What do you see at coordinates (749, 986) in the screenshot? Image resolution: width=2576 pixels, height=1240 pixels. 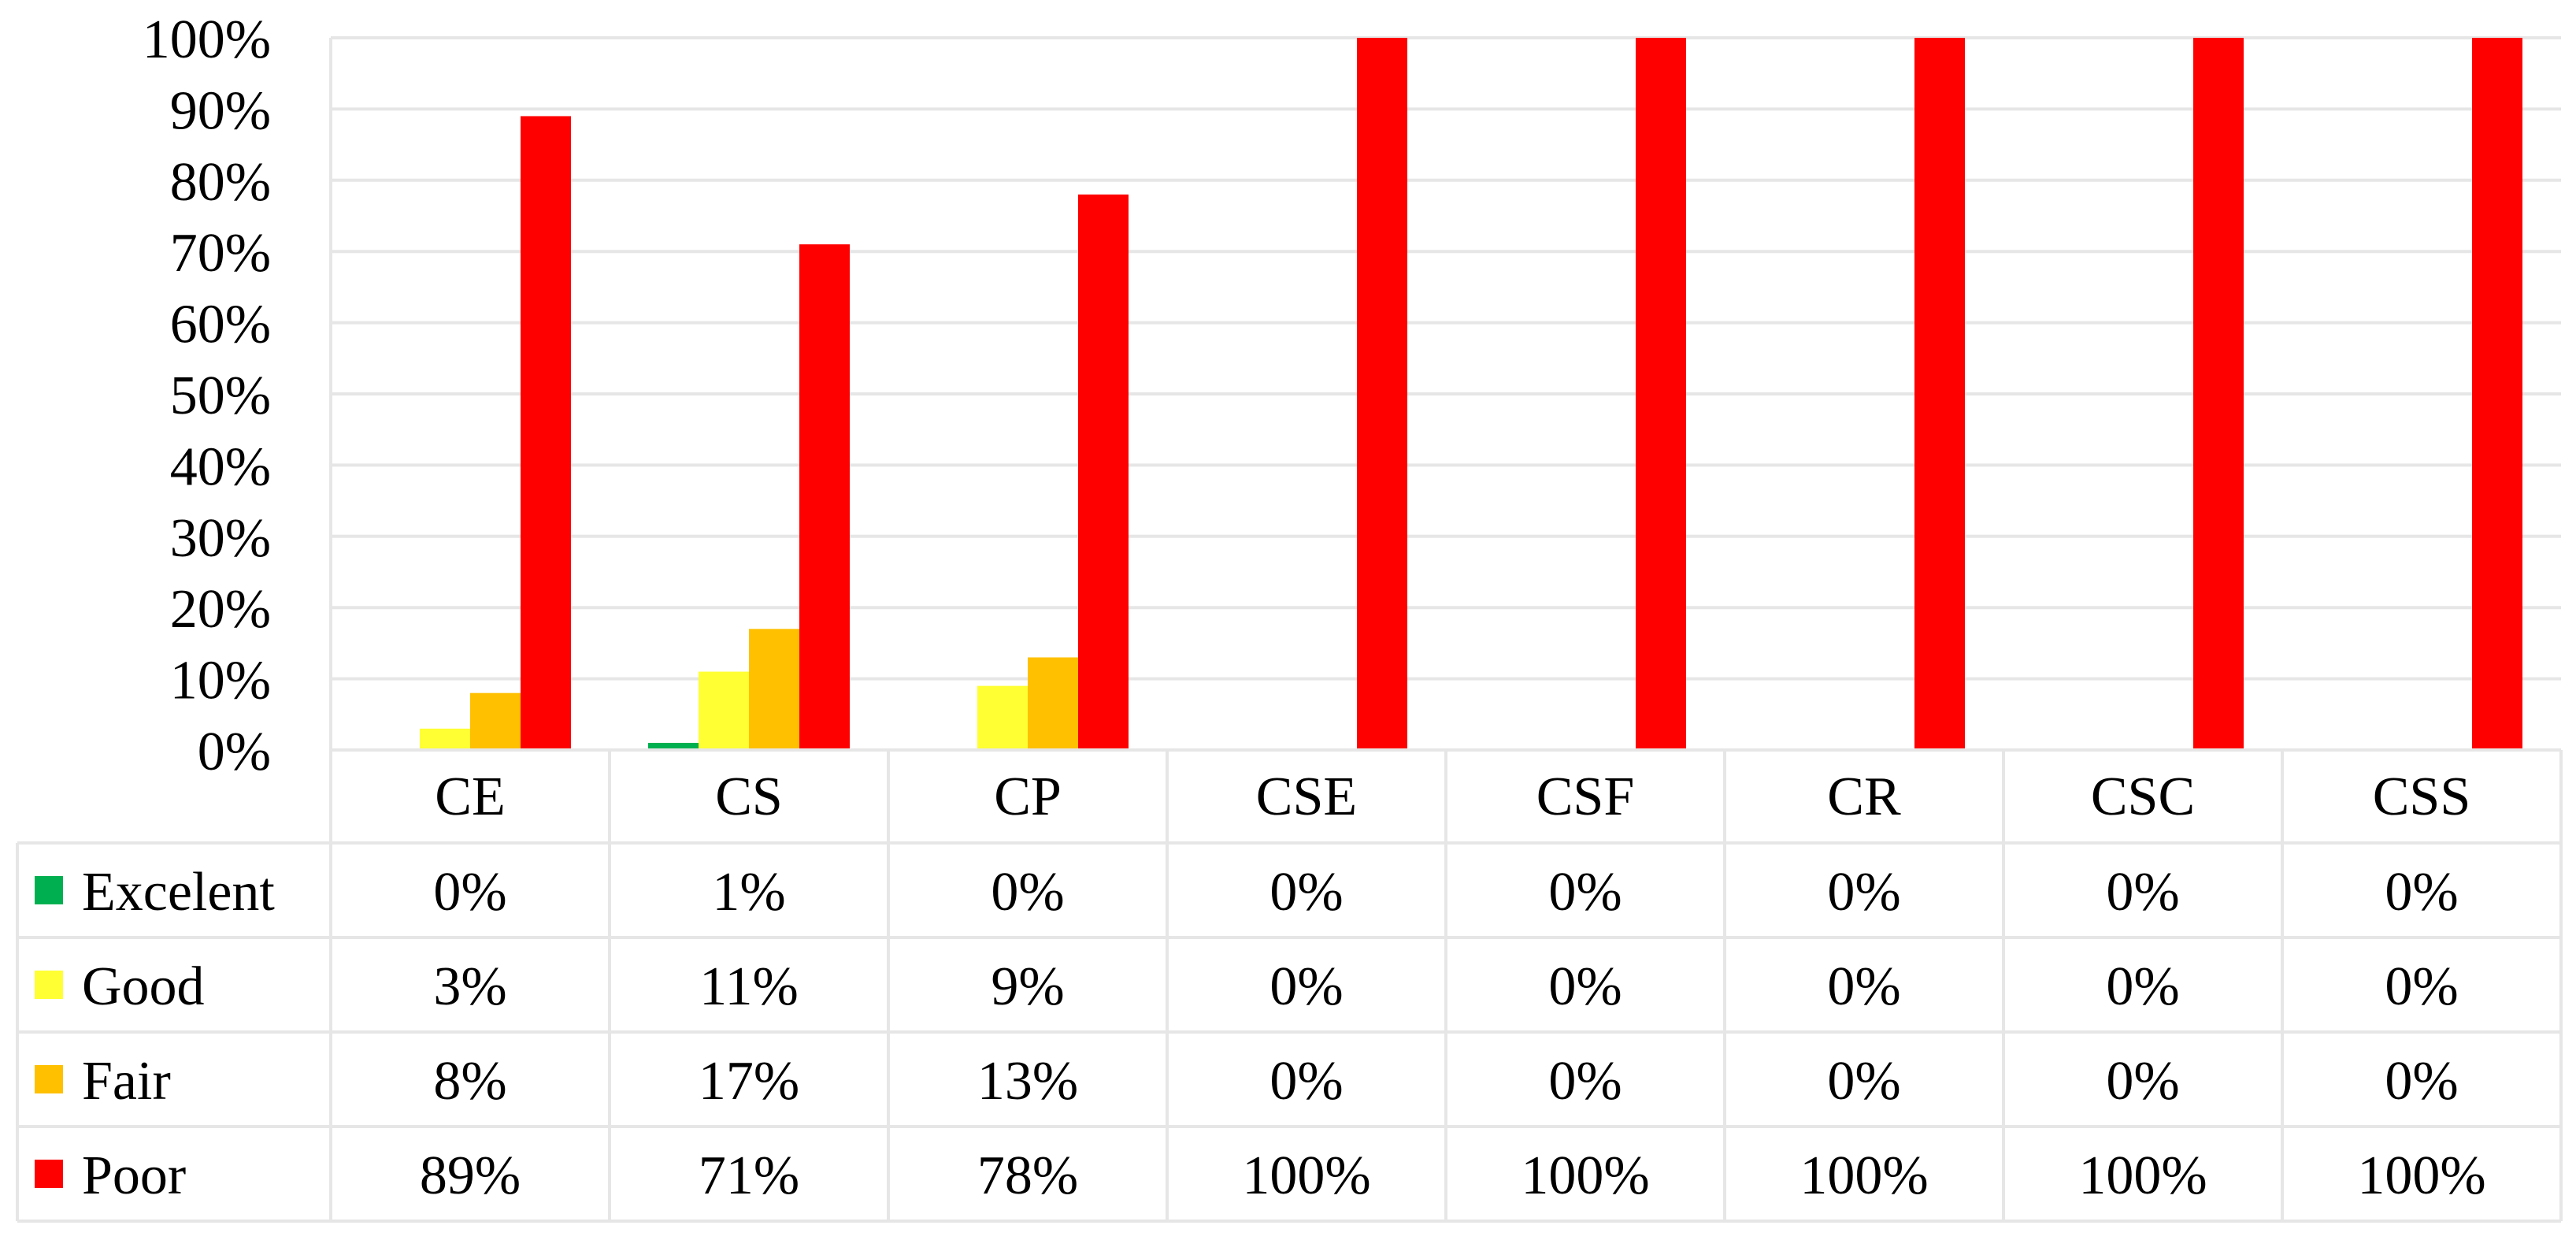 I see `data-label: 11%` at bounding box center [749, 986].